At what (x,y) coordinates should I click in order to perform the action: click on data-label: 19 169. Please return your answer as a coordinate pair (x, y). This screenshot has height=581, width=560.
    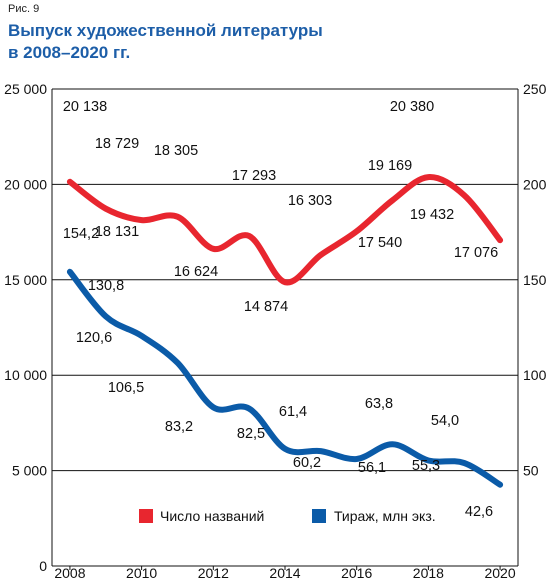
    Looking at the image, I should click on (390, 166).